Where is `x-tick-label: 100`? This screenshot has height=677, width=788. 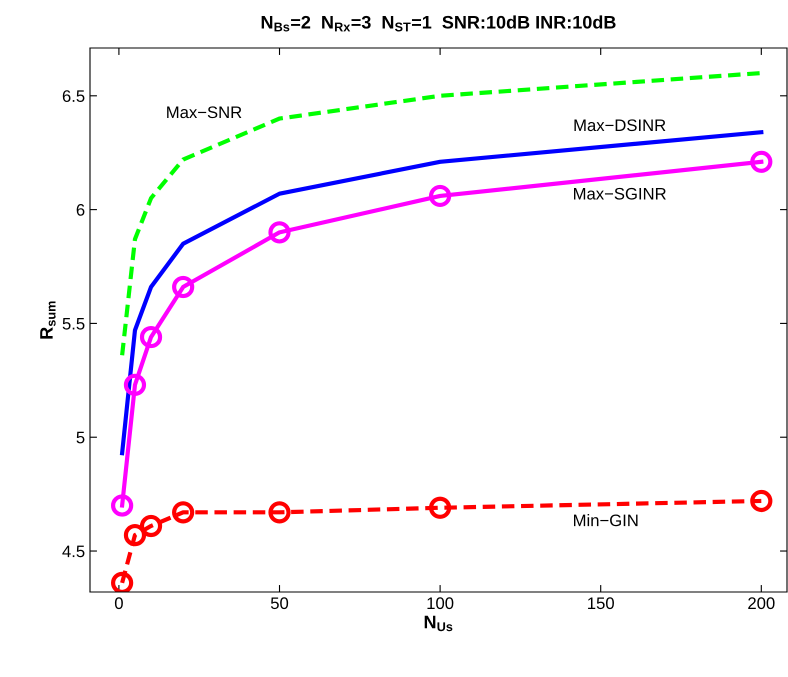 x-tick-label: 100 is located at coordinates (440, 603).